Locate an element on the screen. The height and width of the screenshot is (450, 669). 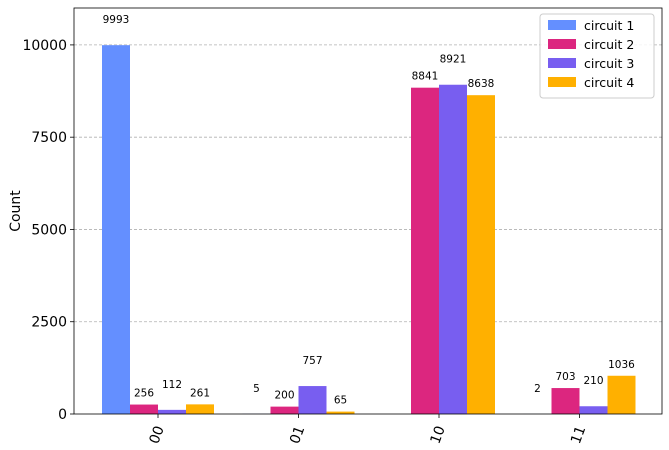
data-label: 200 is located at coordinates (284, 396).